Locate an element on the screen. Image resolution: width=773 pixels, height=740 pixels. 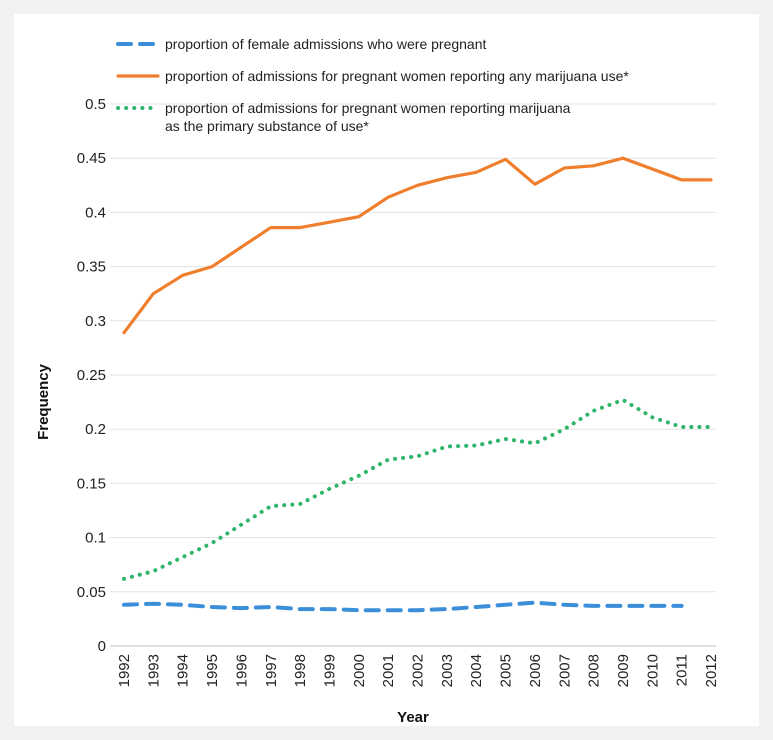
x-tick-label: 2002 is located at coordinates (418, 670).